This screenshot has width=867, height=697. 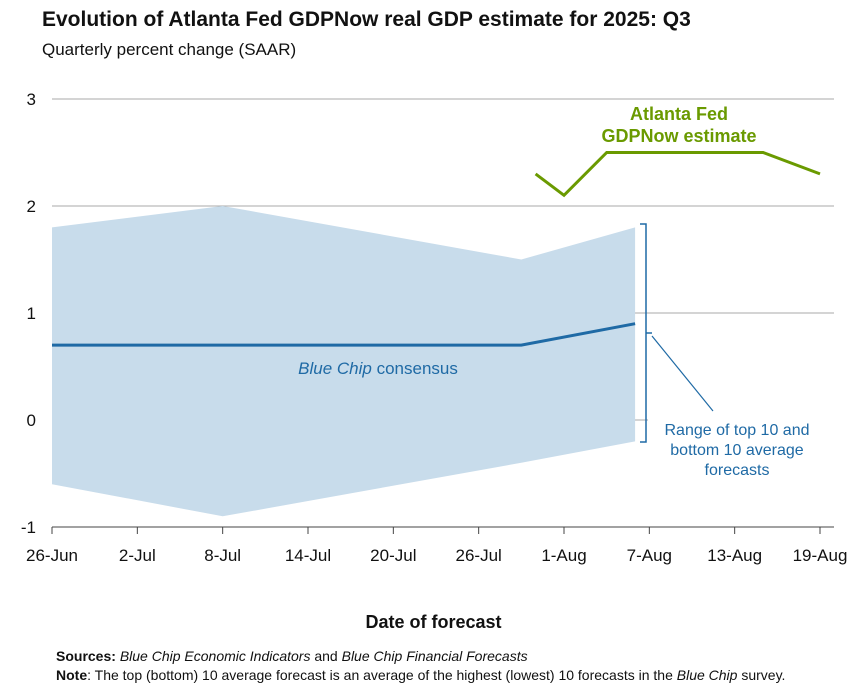 I want to click on y-tick-label: 2, so click(x=31, y=206).